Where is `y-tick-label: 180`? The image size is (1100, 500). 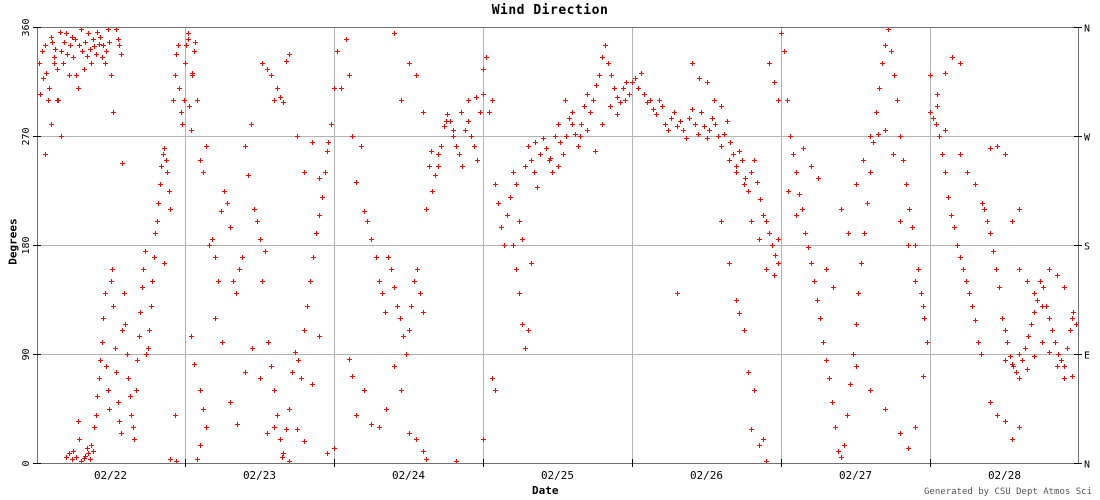 y-tick-label: 180 is located at coordinates (26, 245).